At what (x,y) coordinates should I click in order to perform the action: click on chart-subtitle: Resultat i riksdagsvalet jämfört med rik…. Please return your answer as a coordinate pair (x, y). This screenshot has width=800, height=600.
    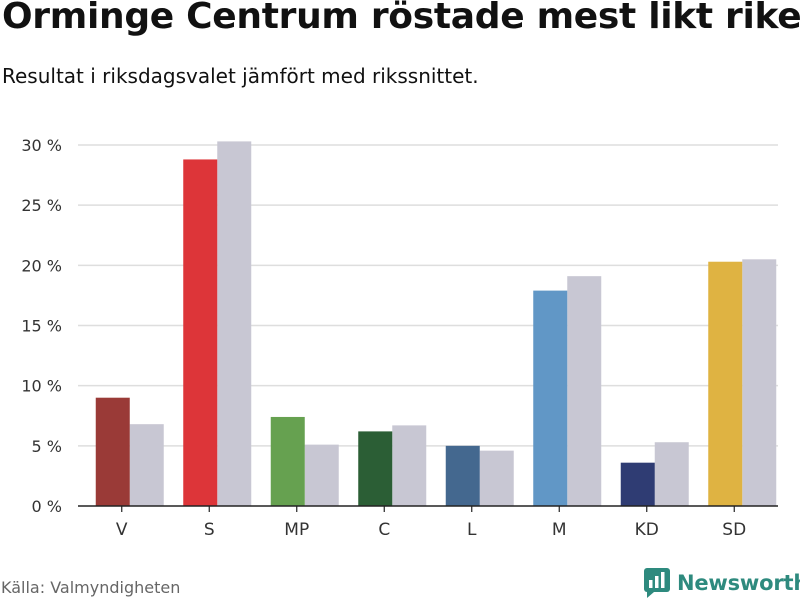
    Looking at the image, I should click on (240, 76).